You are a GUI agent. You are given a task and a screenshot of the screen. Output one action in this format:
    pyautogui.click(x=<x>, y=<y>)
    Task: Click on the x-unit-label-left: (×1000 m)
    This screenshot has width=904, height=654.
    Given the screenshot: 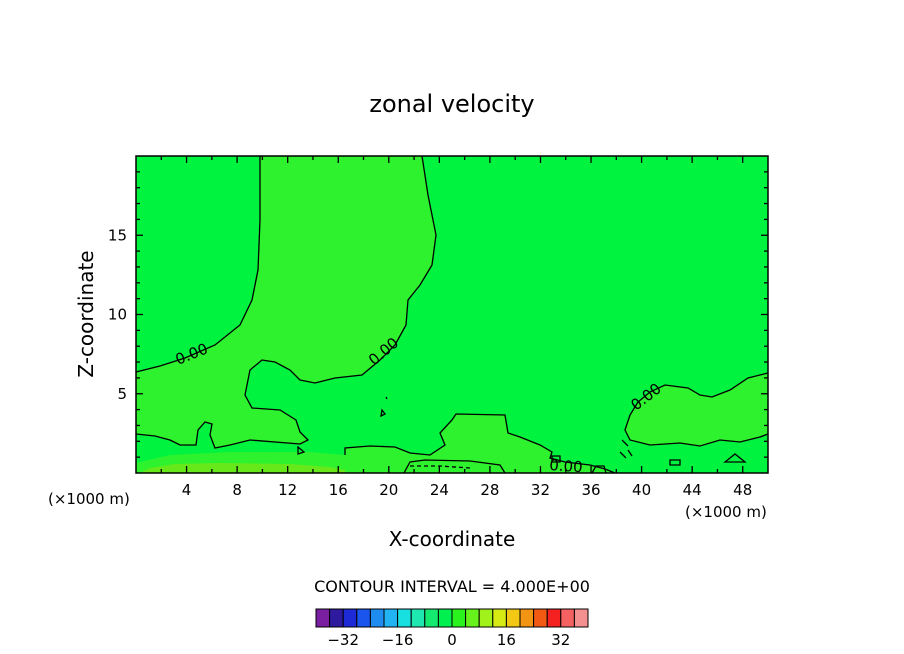 What is the action you would take?
    pyautogui.click(x=89, y=499)
    